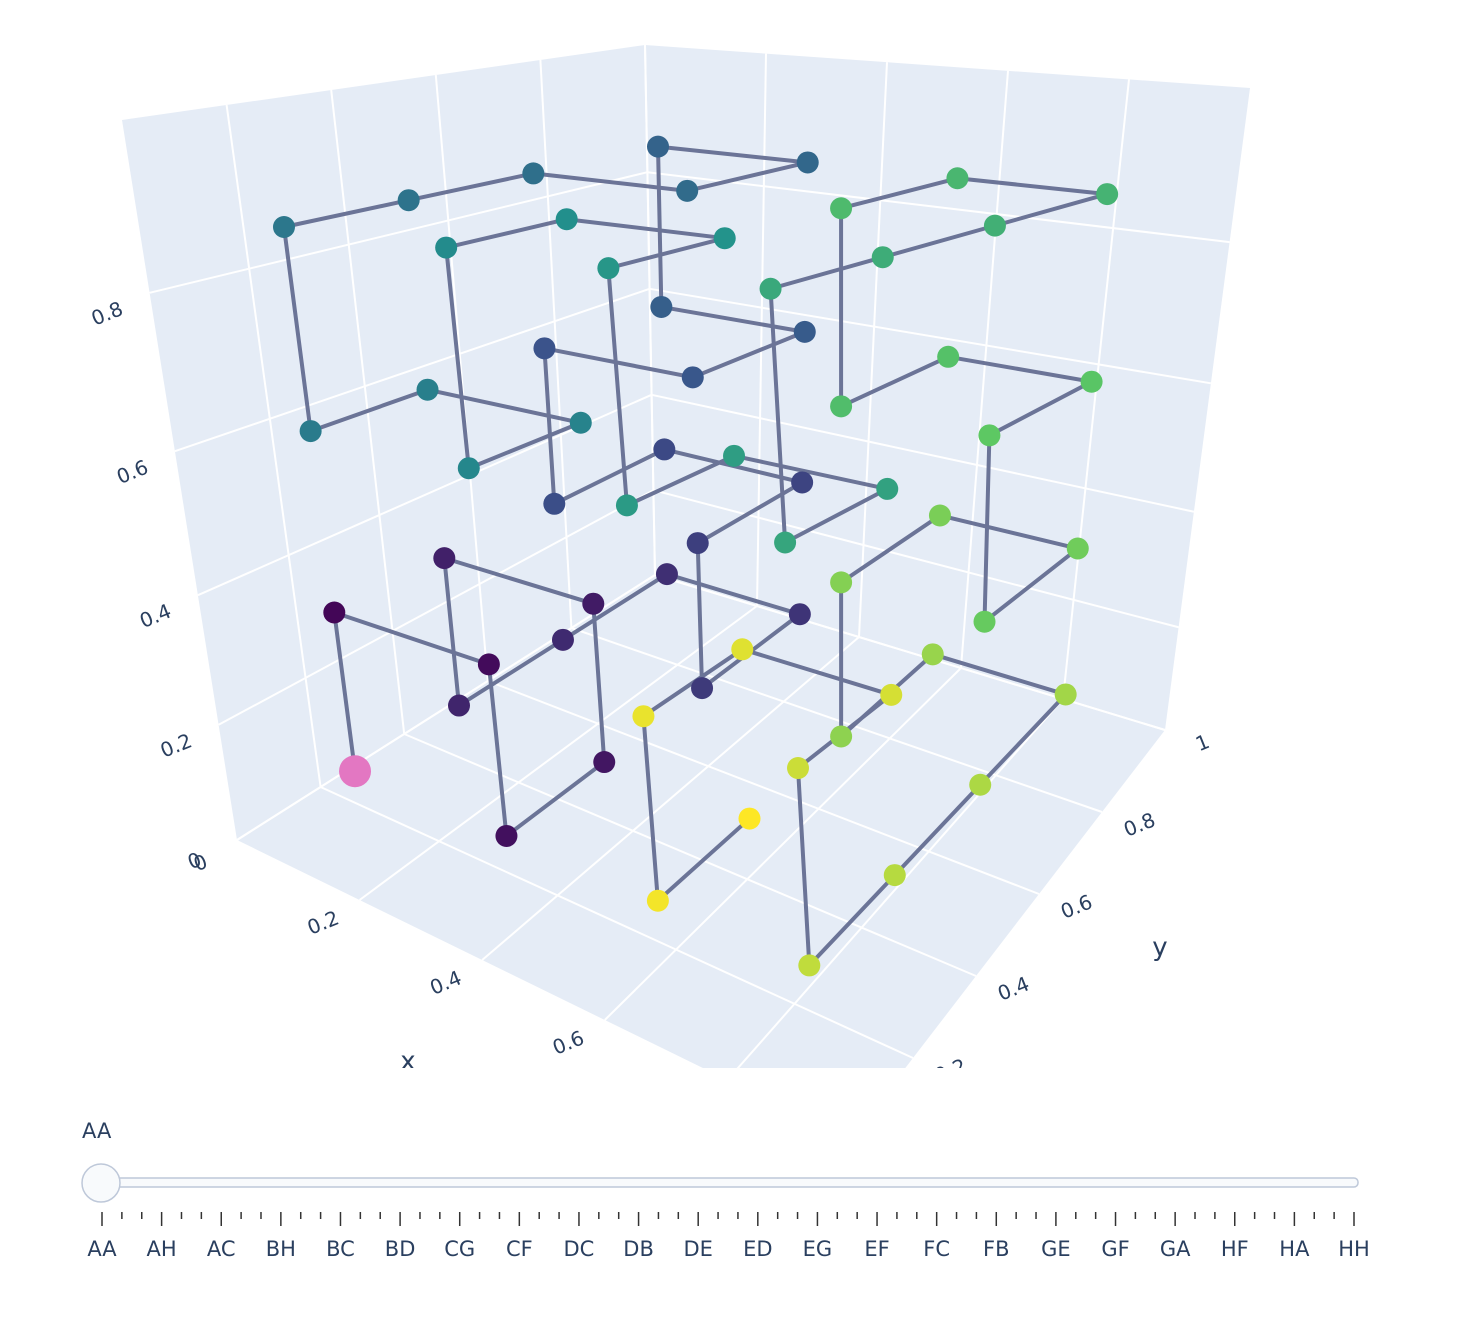 The width and height of the screenshot is (1464, 1320). What do you see at coordinates (102, 1249) in the screenshot?
I see `slider-step-label: AA` at bounding box center [102, 1249].